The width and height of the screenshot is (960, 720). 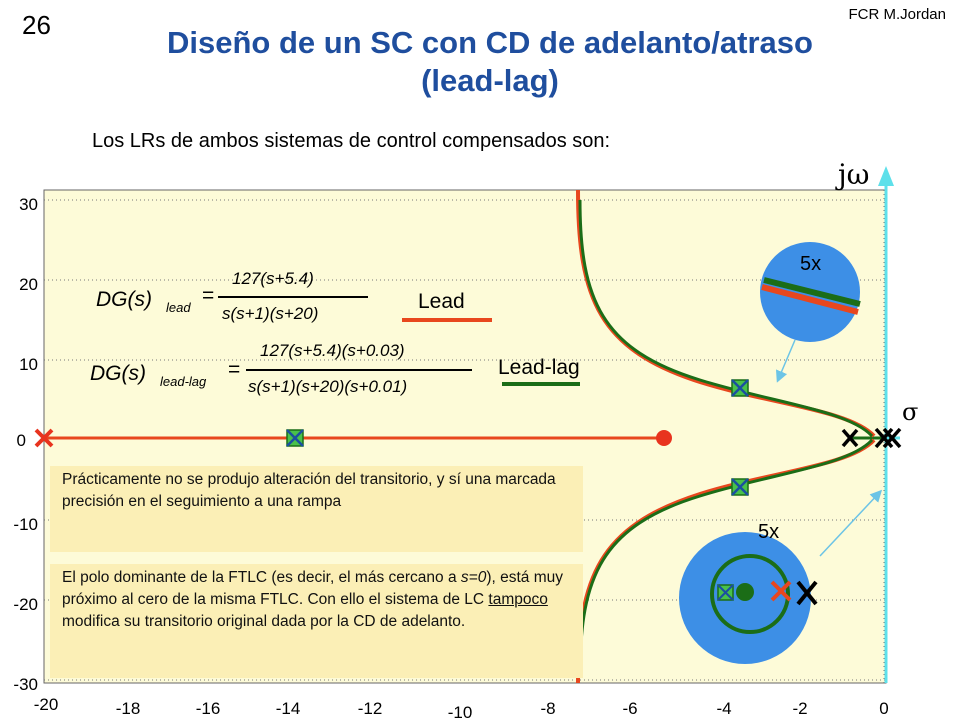 What do you see at coordinates (740, 487) in the screenshot?
I see `cl-pole-lower` at bounding box center [740, 487].